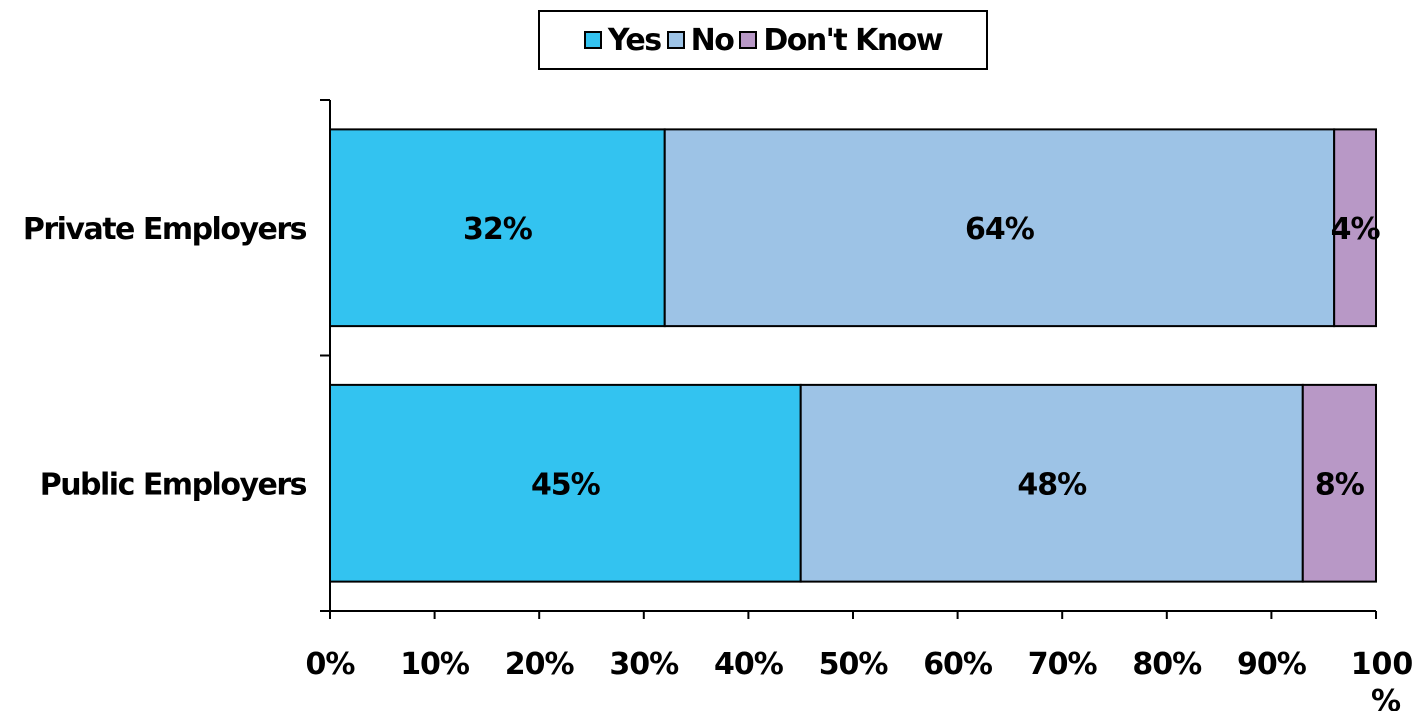 The height and width of the screenshot is (711, 1415). What do you see at coordinates (712, 40) in the screenshot?
I see `legend-label-no: No` at bounding box center [712, 40].